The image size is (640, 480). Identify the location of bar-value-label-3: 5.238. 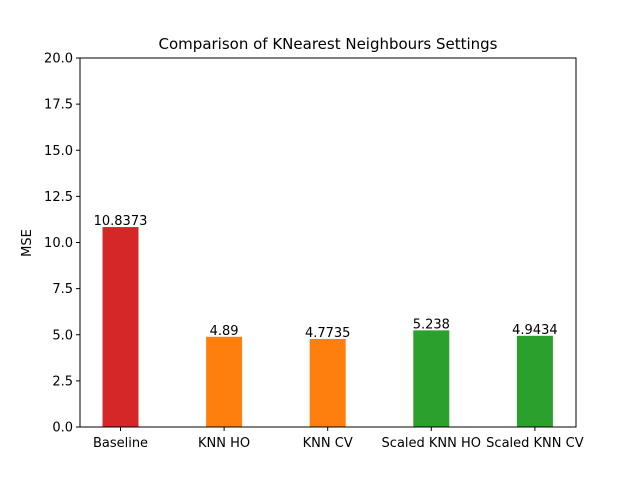
(431, 324).